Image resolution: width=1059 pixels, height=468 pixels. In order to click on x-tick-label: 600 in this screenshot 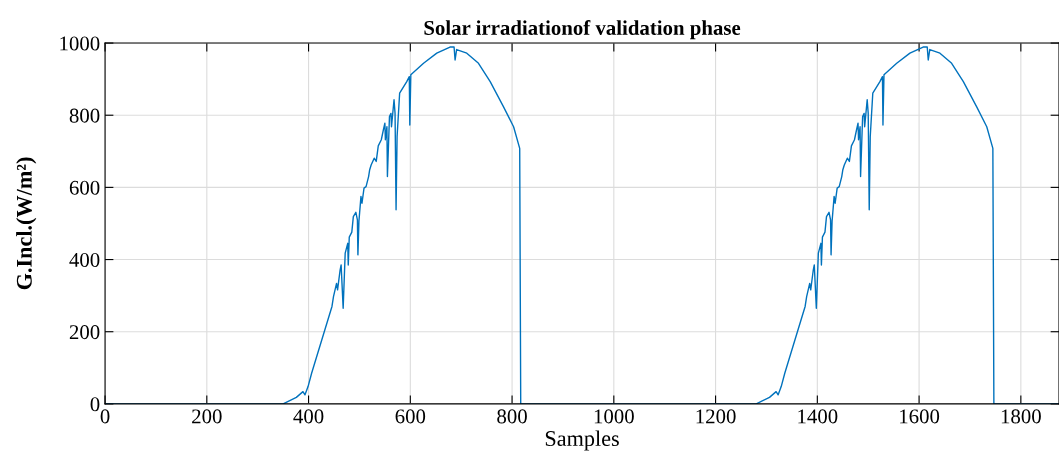, I will do `click(410, 416)`.